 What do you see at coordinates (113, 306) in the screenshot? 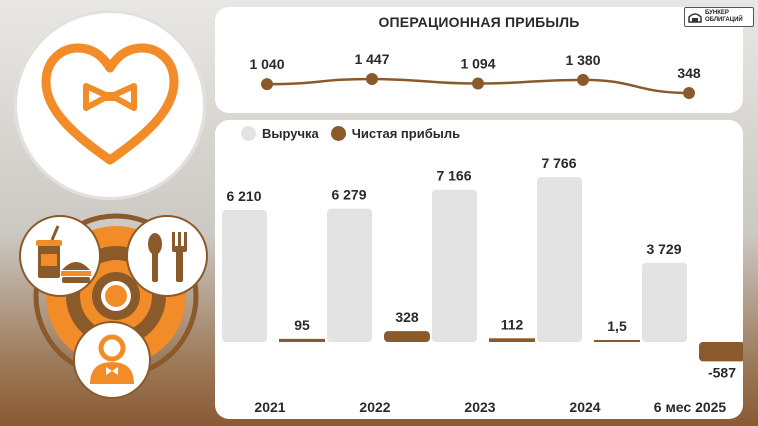
I see `service-icons-graphic` at bounding box center [113, 306].